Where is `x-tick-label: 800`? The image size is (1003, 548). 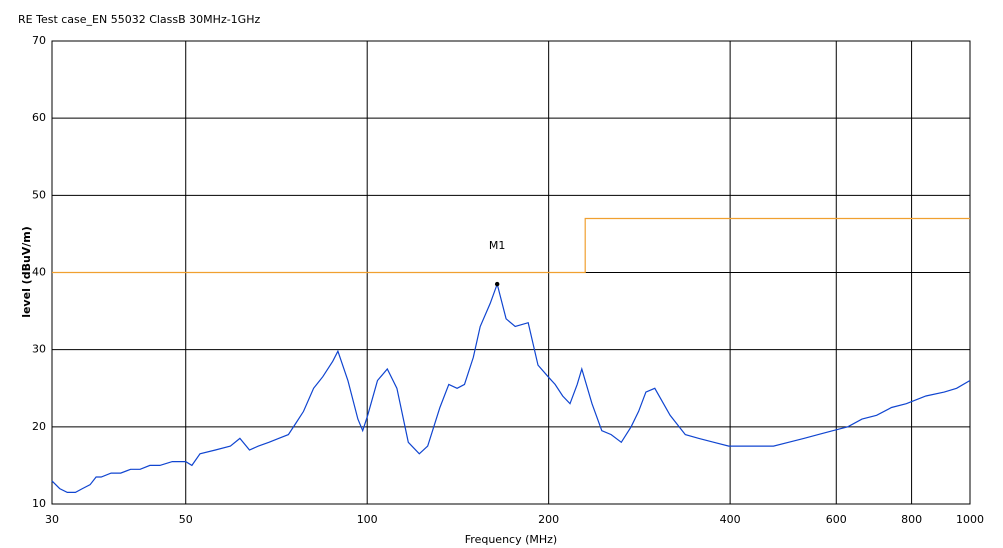
x-tick-label: 800 is located at coordinates (911, 519).